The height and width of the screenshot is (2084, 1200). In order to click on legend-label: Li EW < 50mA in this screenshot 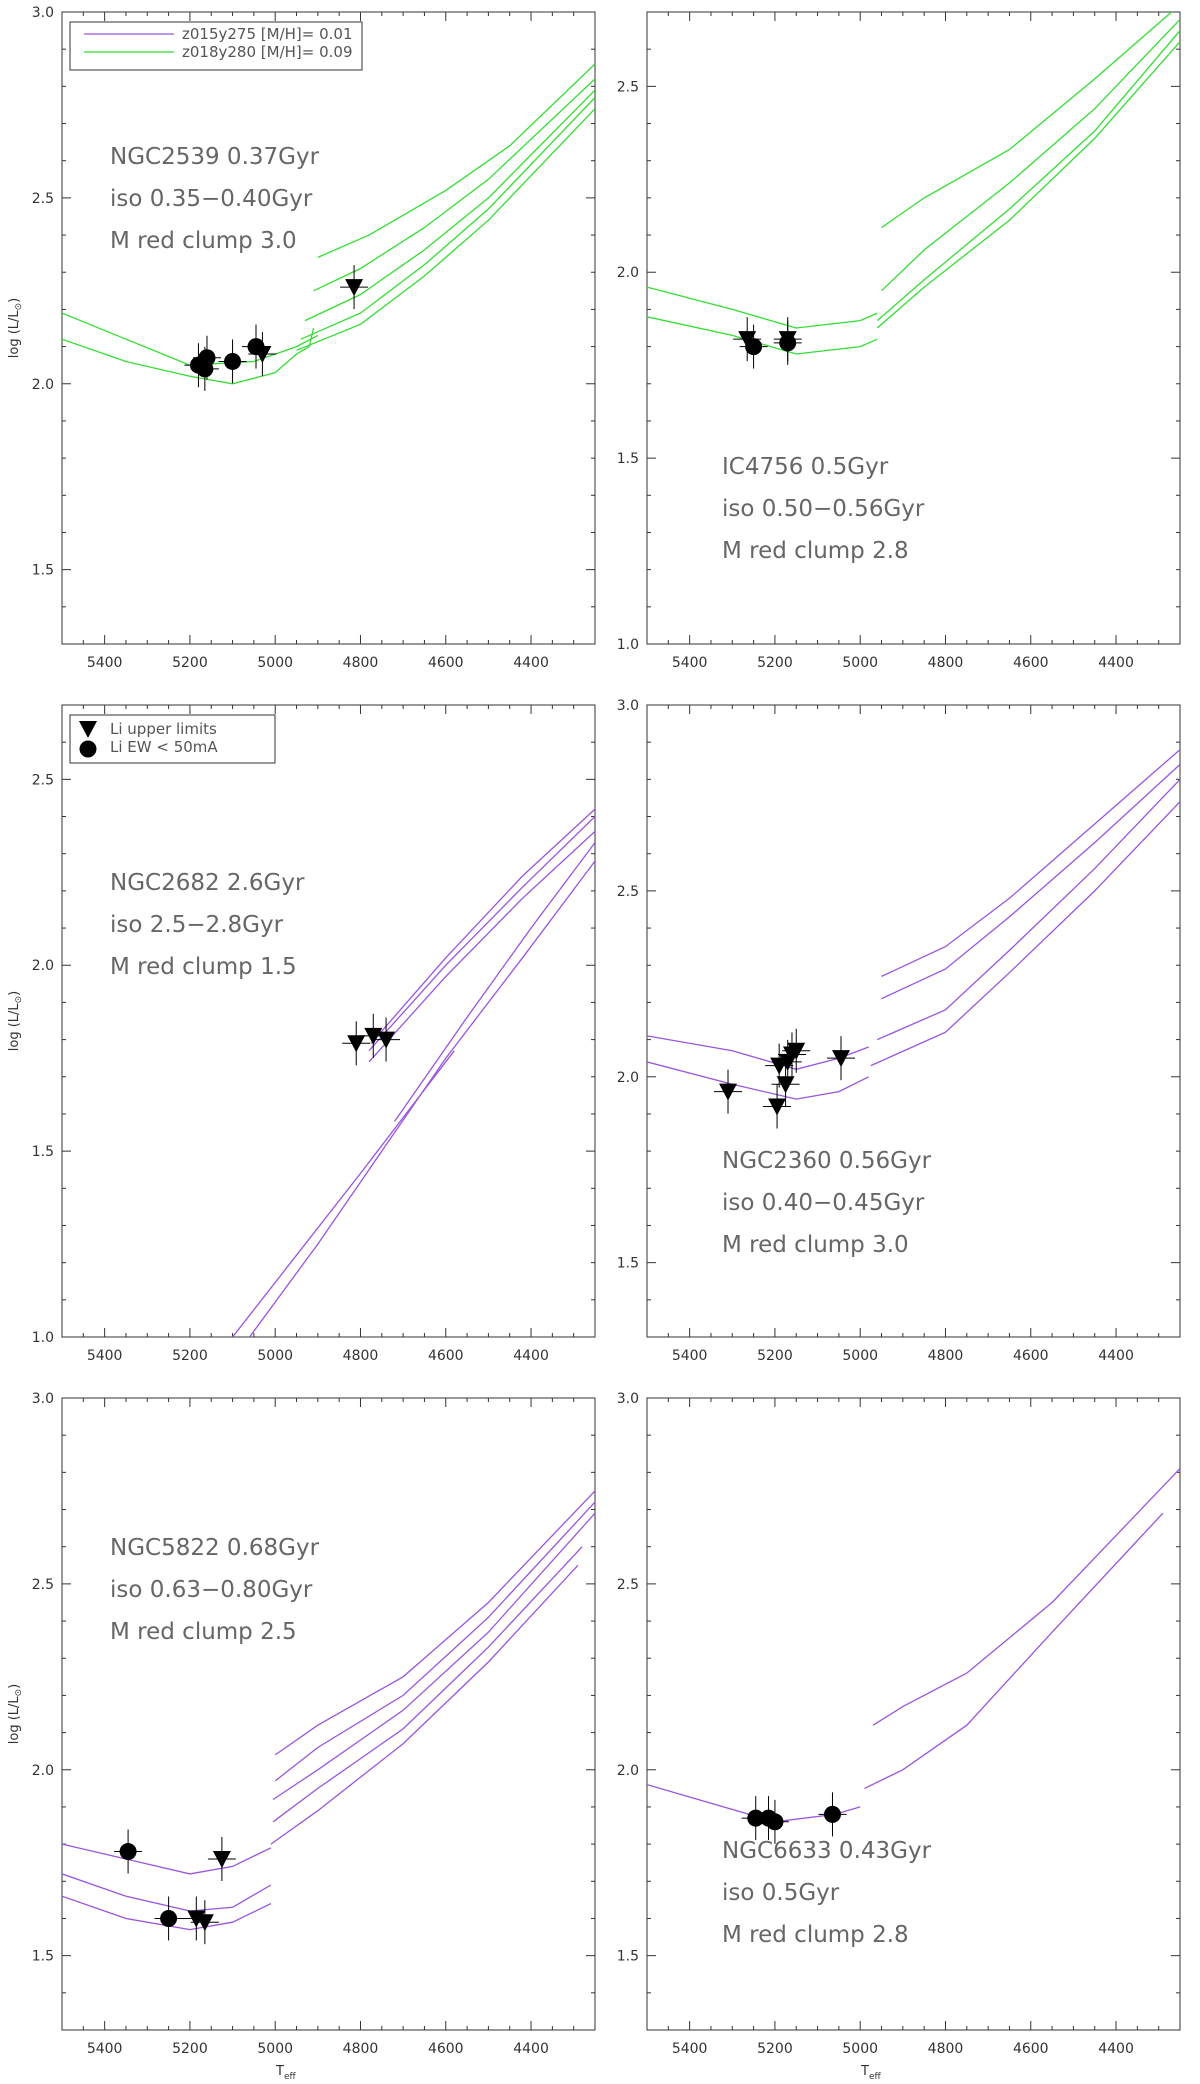, I will do `click(164, 747)`.